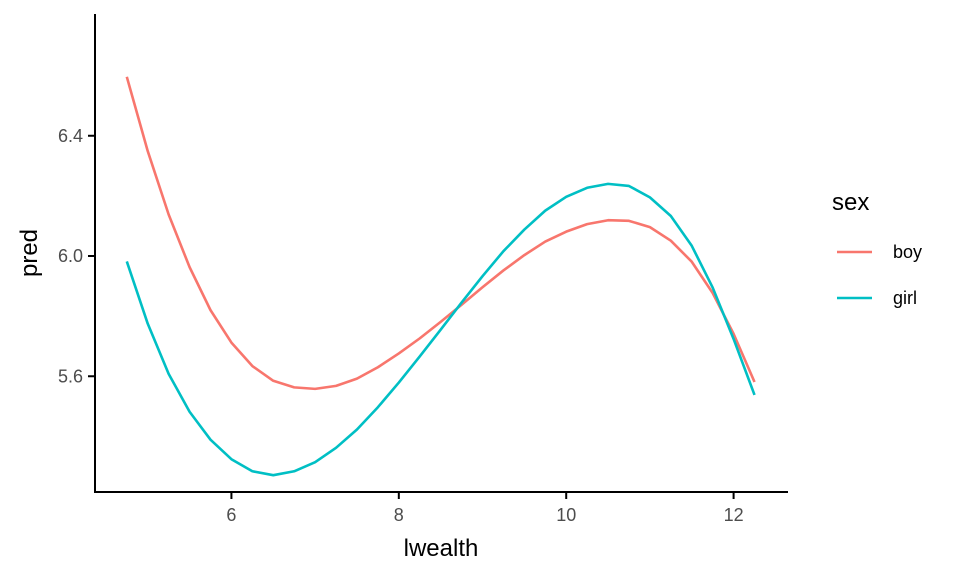  What do you see at coordinates (905, 298) in the screenshot?
I see `legend-label-girl: girl` at bounding box center [905, 298].